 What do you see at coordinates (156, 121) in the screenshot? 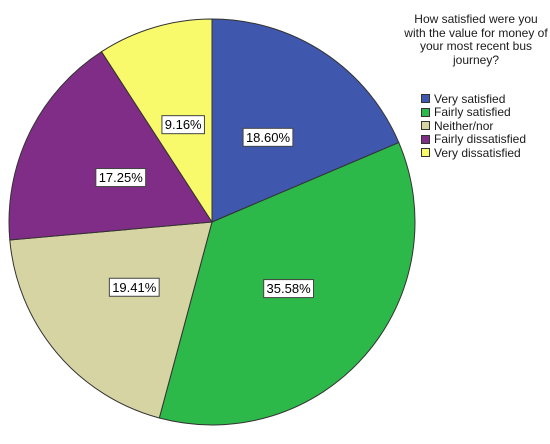
I see `pie-slice-very-dissatisfied` at bounding box center [156, 121].